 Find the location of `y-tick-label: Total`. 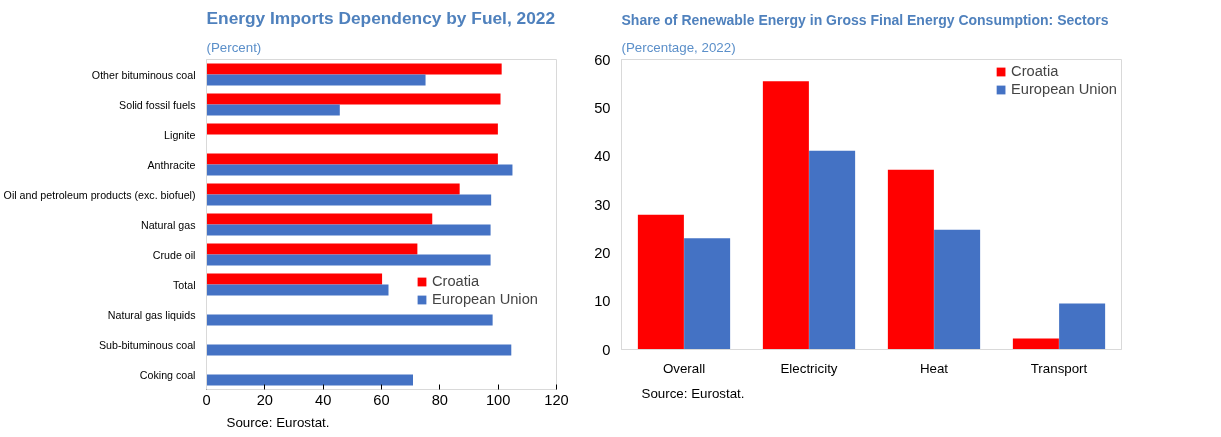

y-tick-label: Total is located at coordinates (184, 284).